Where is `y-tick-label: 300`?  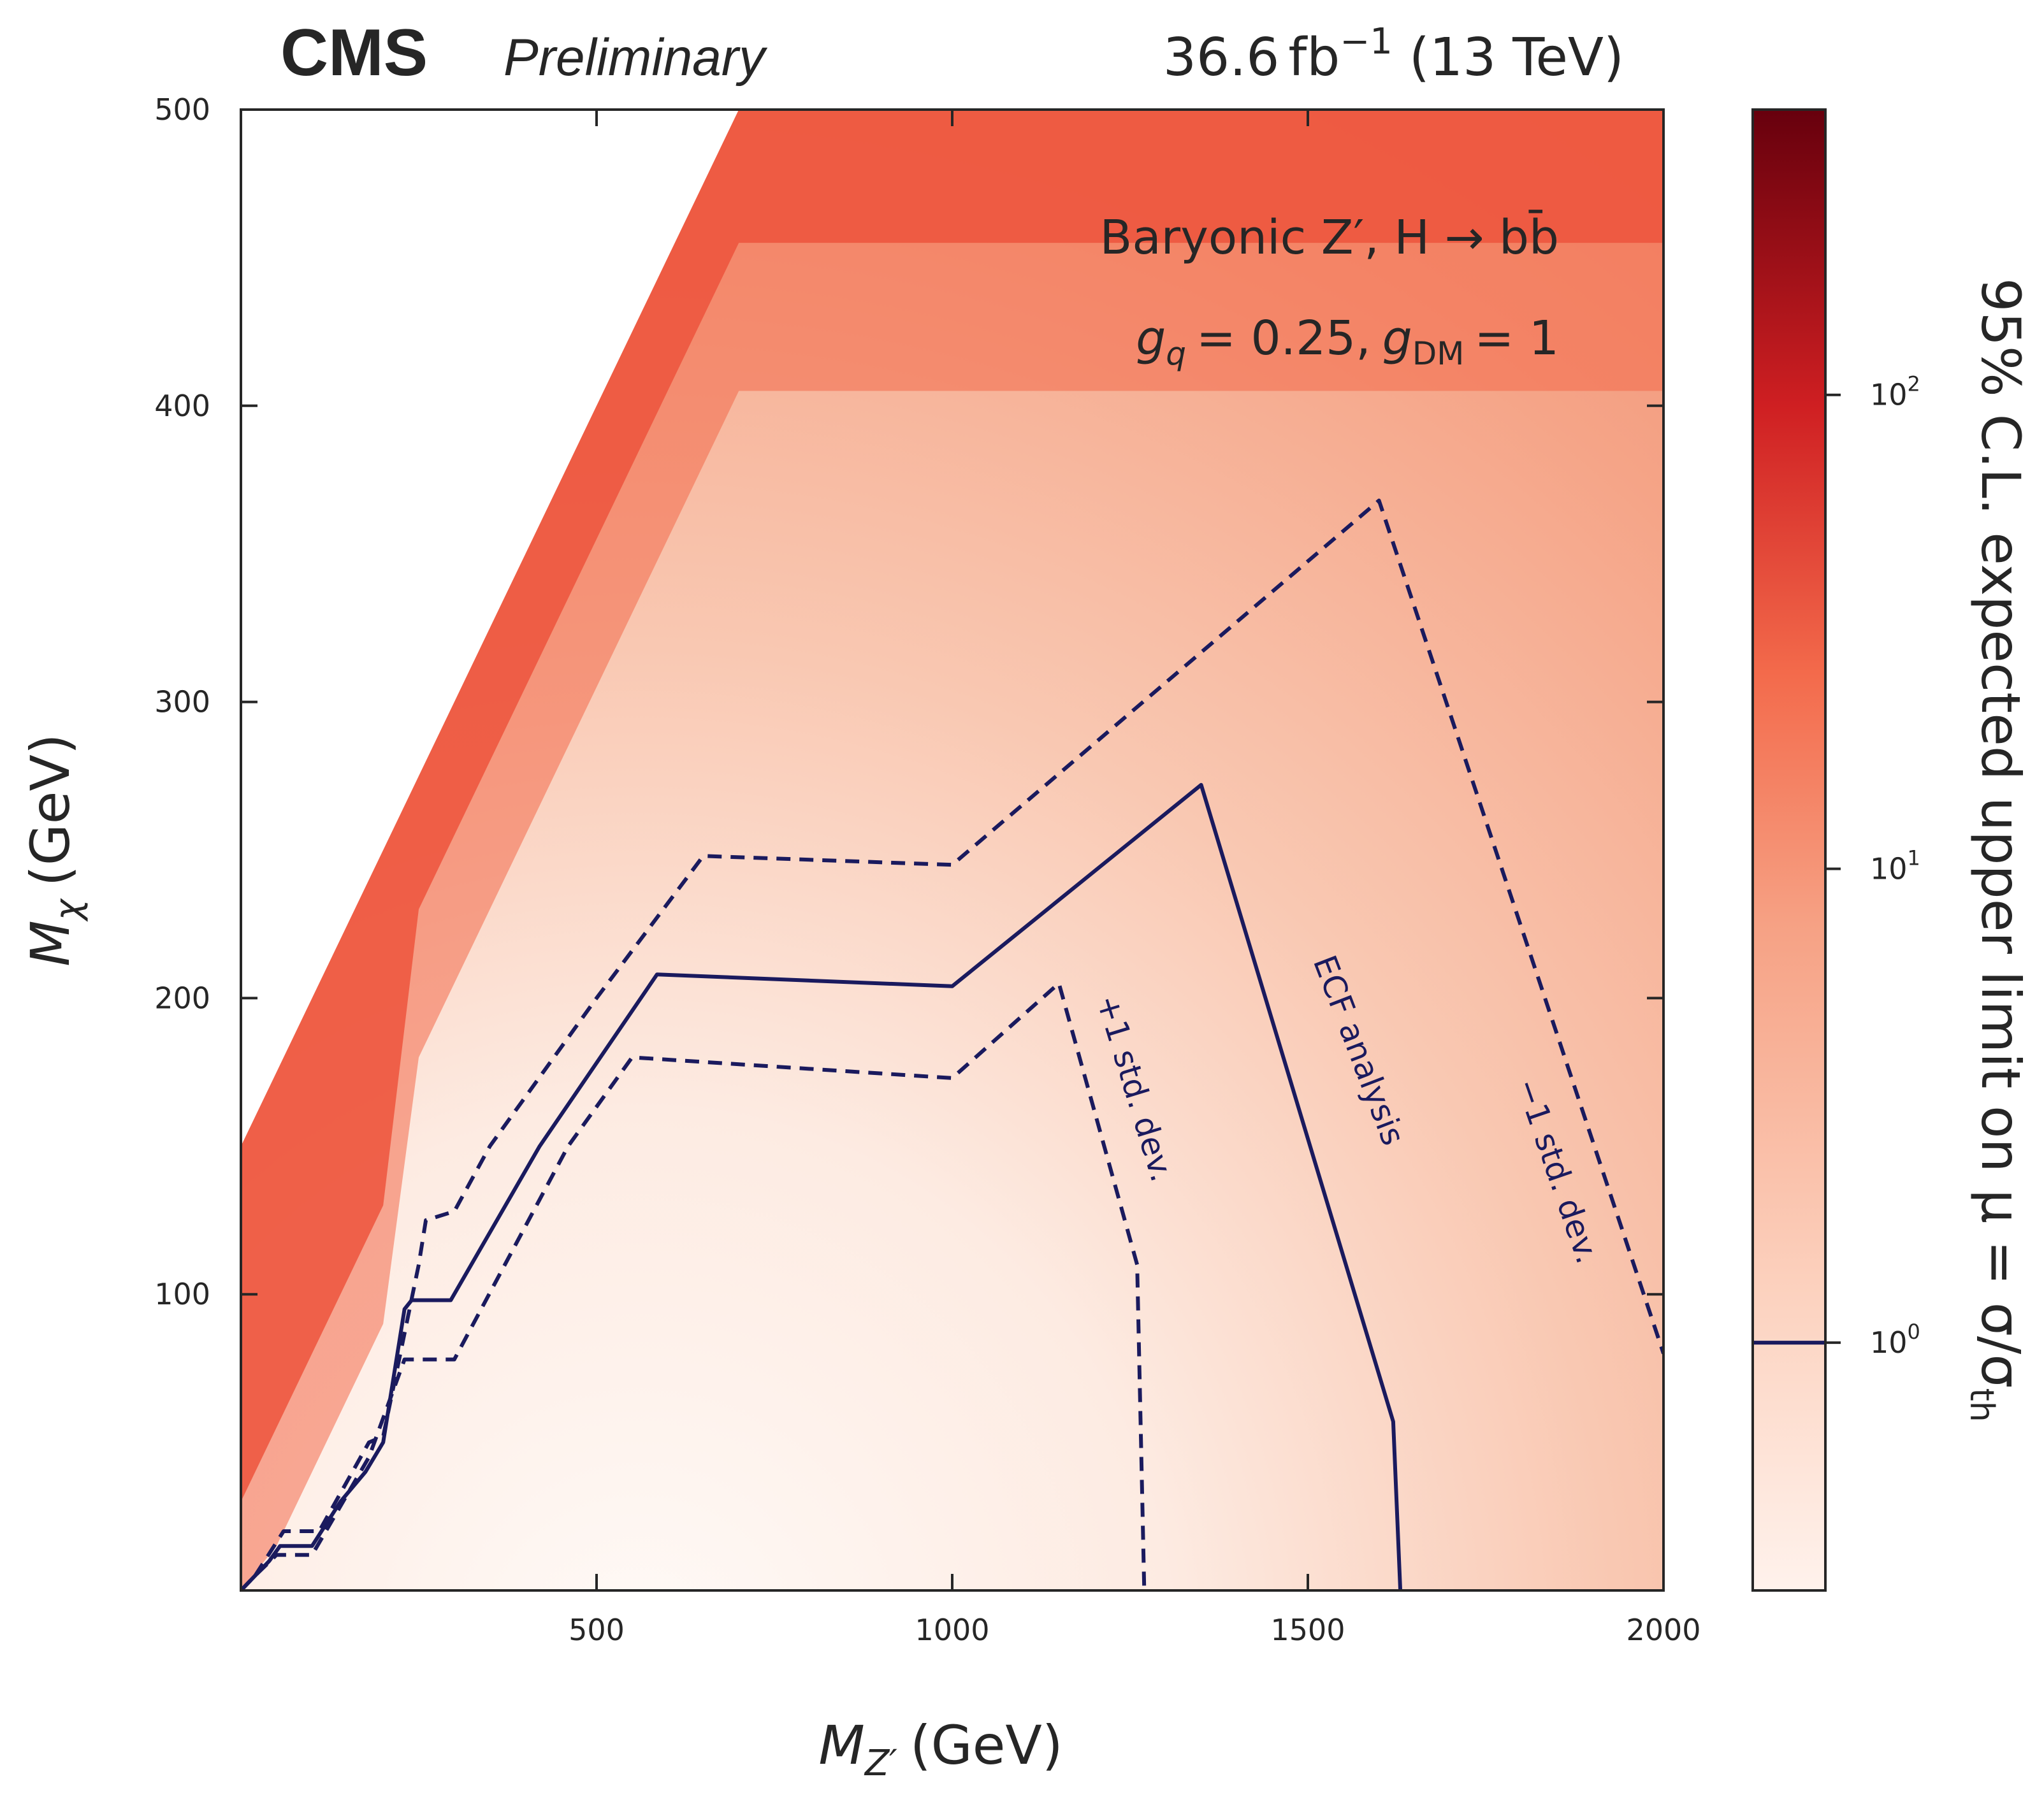
y-tick-label: 300 is located at coordinates (182, 702).